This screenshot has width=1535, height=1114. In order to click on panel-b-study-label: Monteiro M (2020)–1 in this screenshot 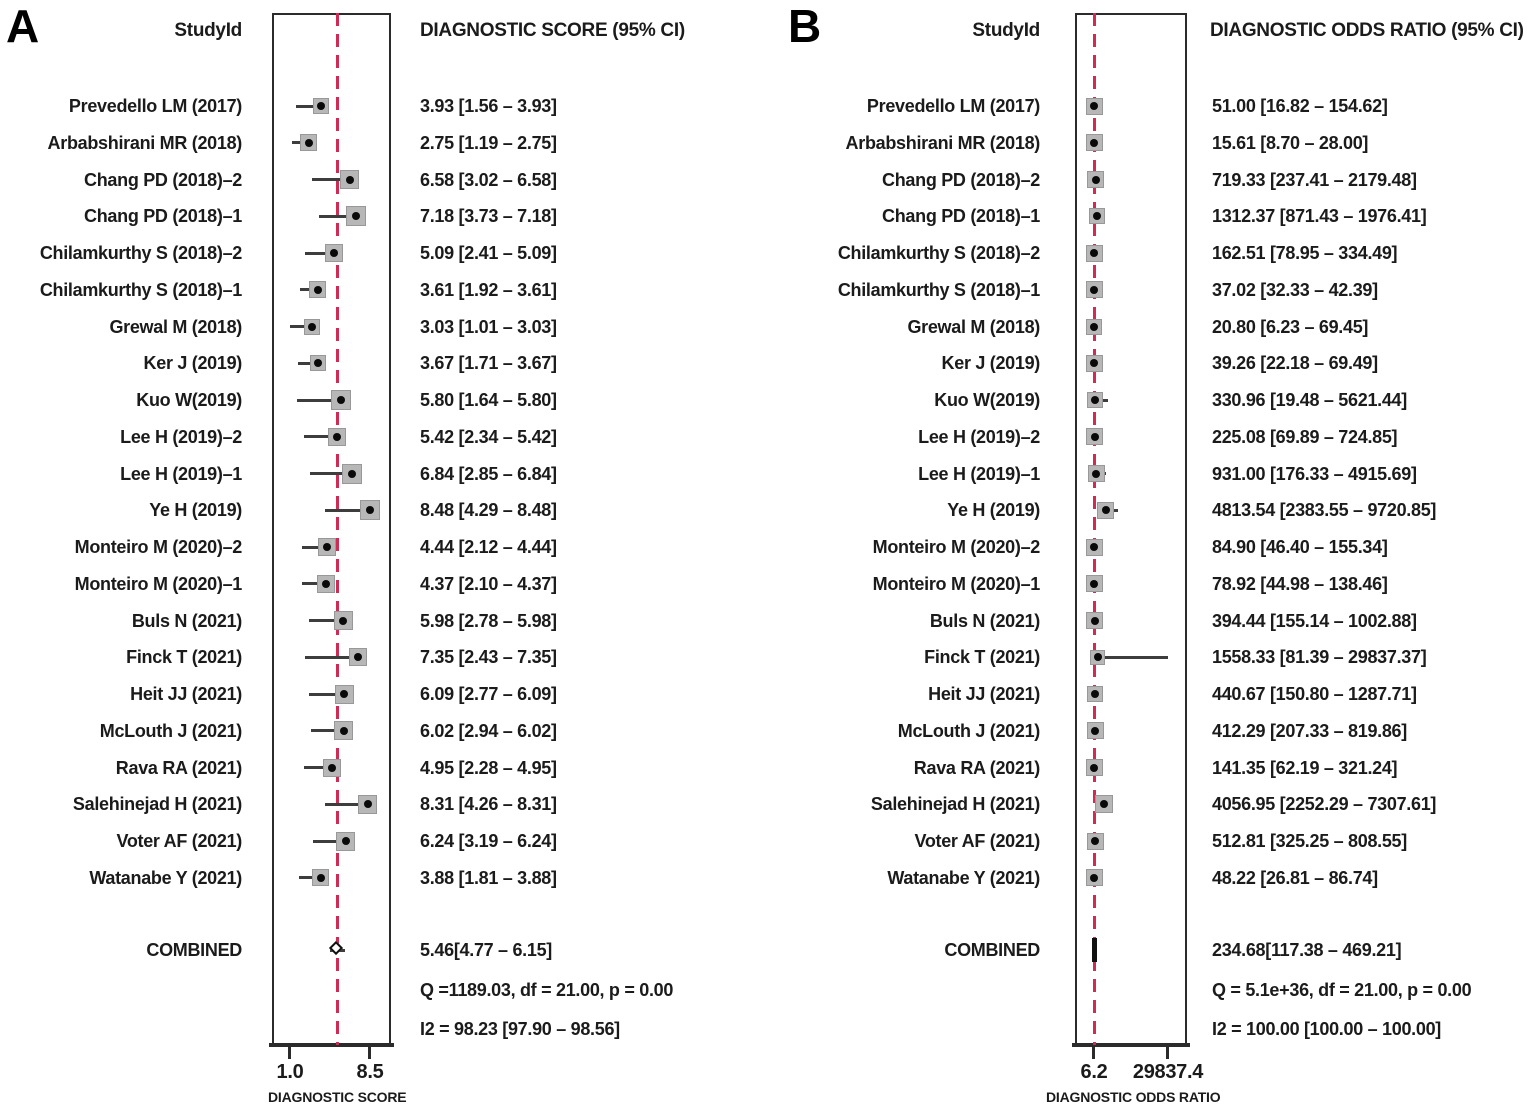, I will do `click(956, 583)`.